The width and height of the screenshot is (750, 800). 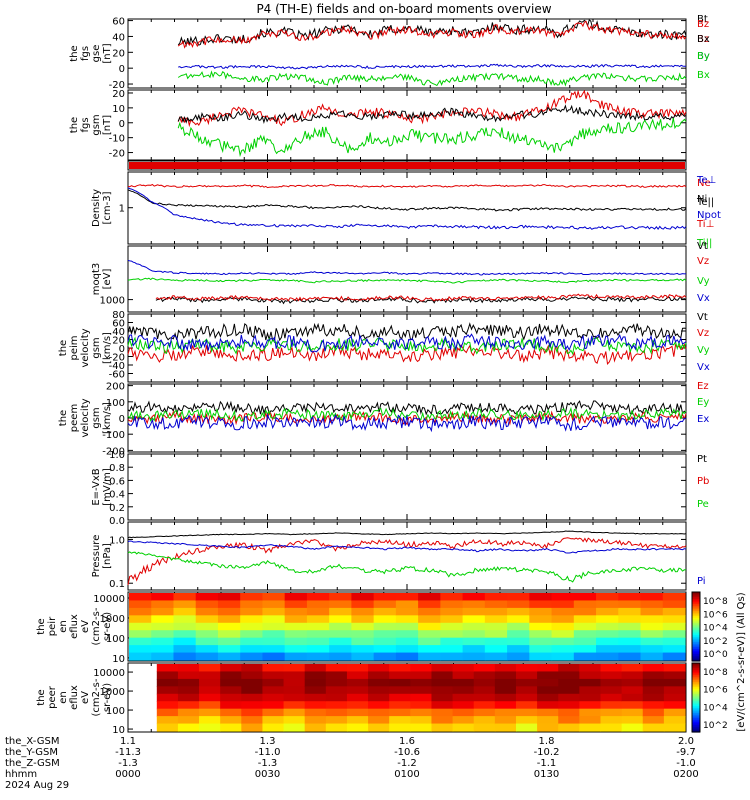 What do you see at coordinates (702, 199) in the screenshot?
I see `series-label-2-1: Ni` at bounding box center [702, 199].